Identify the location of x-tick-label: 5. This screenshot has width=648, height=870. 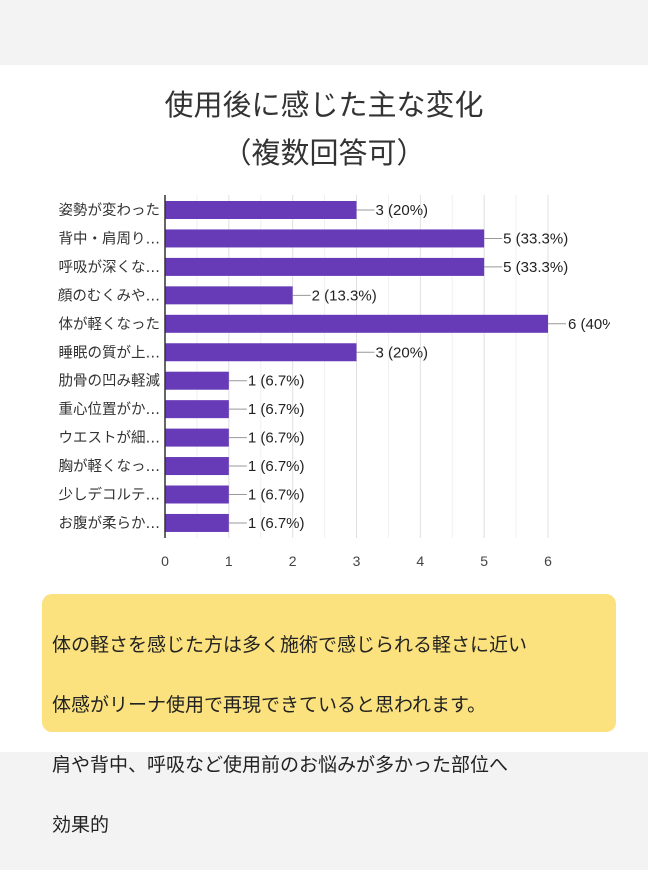
(484, 561).